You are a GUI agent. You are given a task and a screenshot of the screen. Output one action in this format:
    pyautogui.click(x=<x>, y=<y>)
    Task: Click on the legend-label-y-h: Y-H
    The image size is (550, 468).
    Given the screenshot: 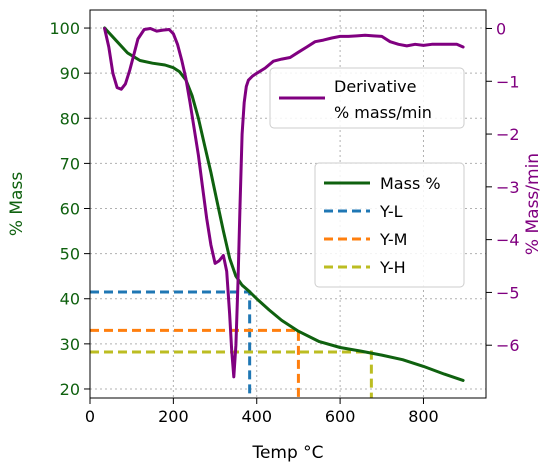 What is the action you would take?
    pyautogui.click(x=392, y=267)
    